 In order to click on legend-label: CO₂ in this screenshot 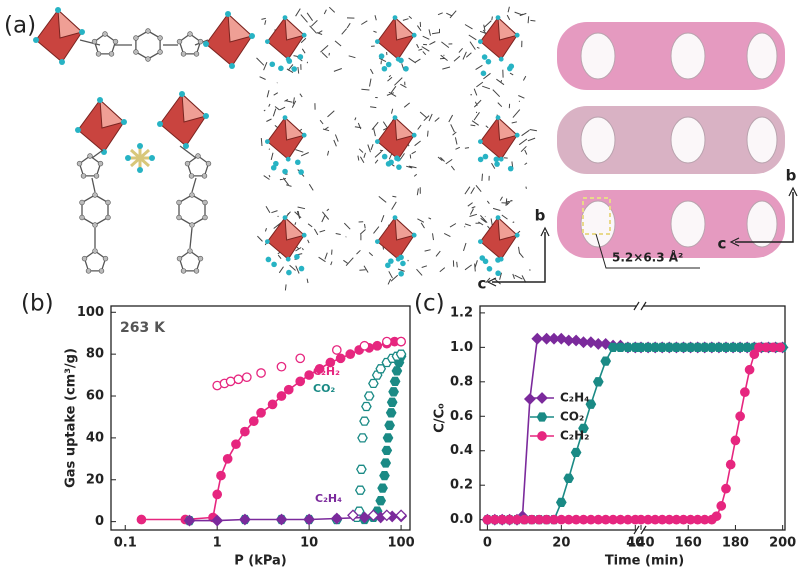, I will do `click(572, 417)`.